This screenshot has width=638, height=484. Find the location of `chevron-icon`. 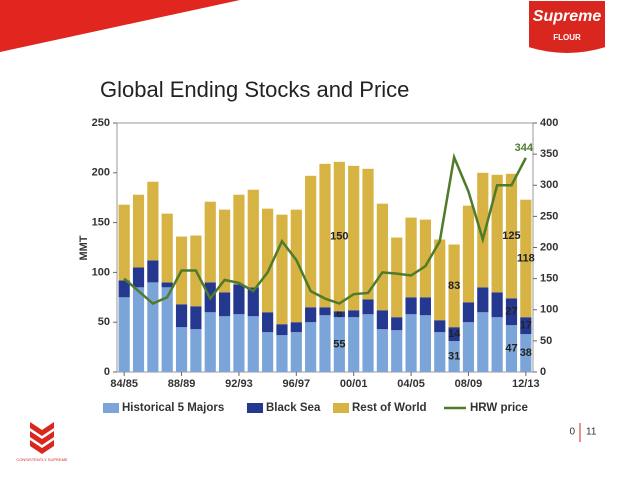

chevron-icon is located at coordinates (42, 438).